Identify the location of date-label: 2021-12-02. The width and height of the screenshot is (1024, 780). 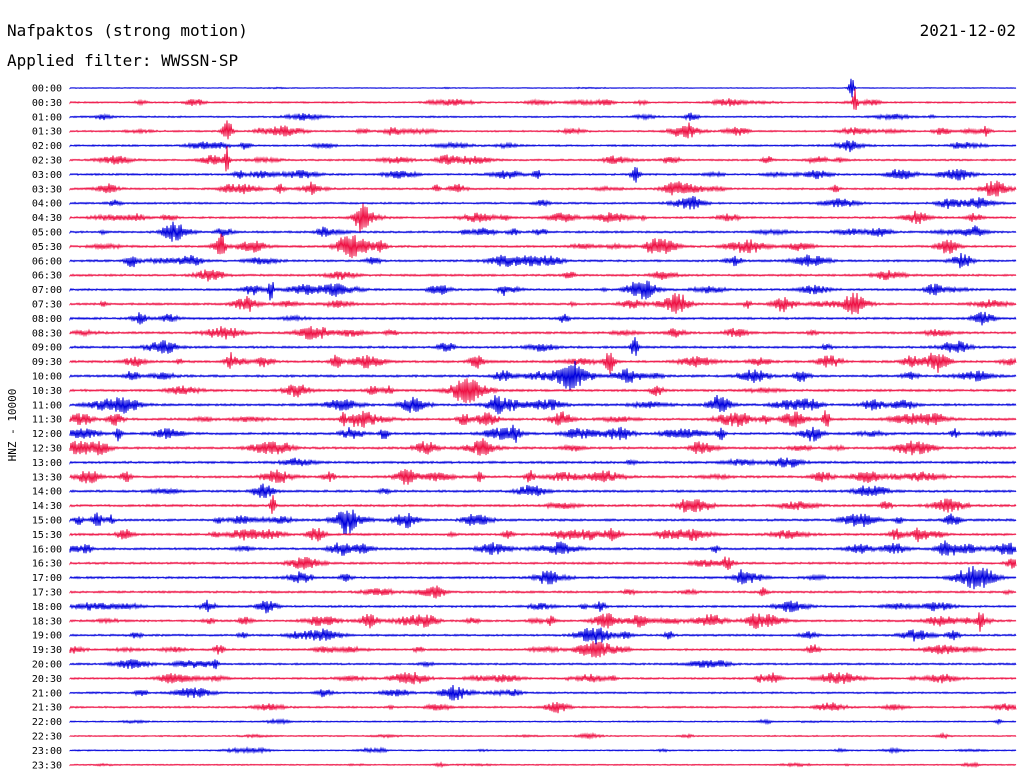
(968, 30).